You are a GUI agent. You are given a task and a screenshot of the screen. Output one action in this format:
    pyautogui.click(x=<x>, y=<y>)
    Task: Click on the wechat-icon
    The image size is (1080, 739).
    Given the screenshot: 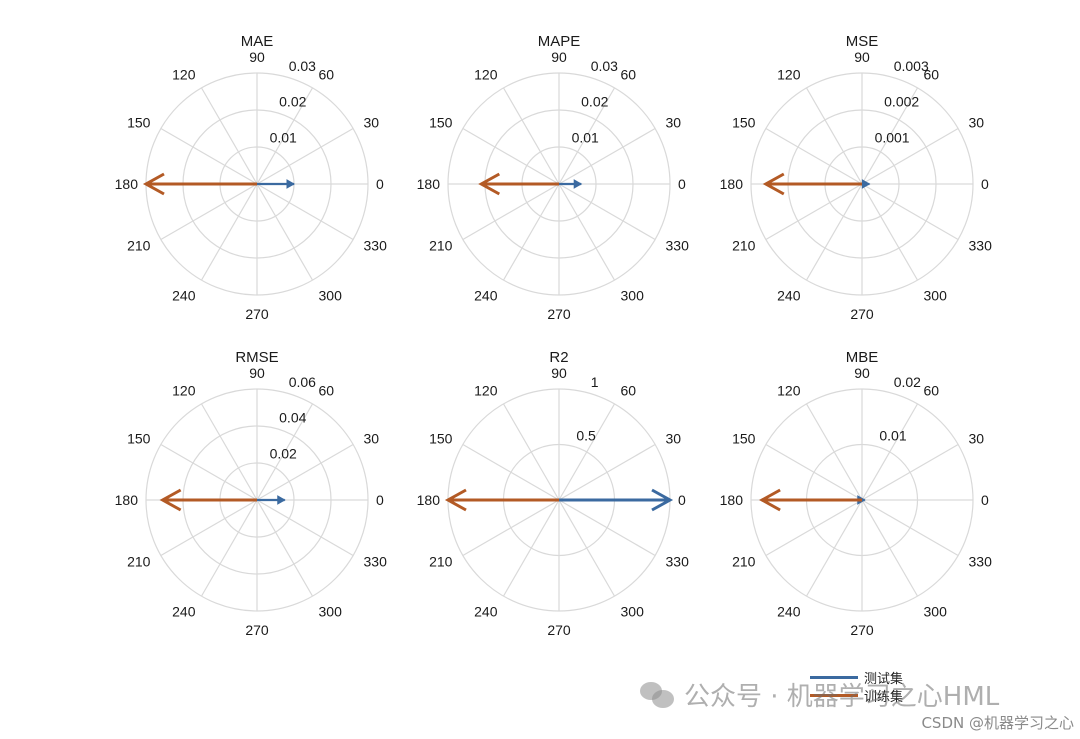 What is the action you would take?
    pyautogui.click(x=658, y=695)
    